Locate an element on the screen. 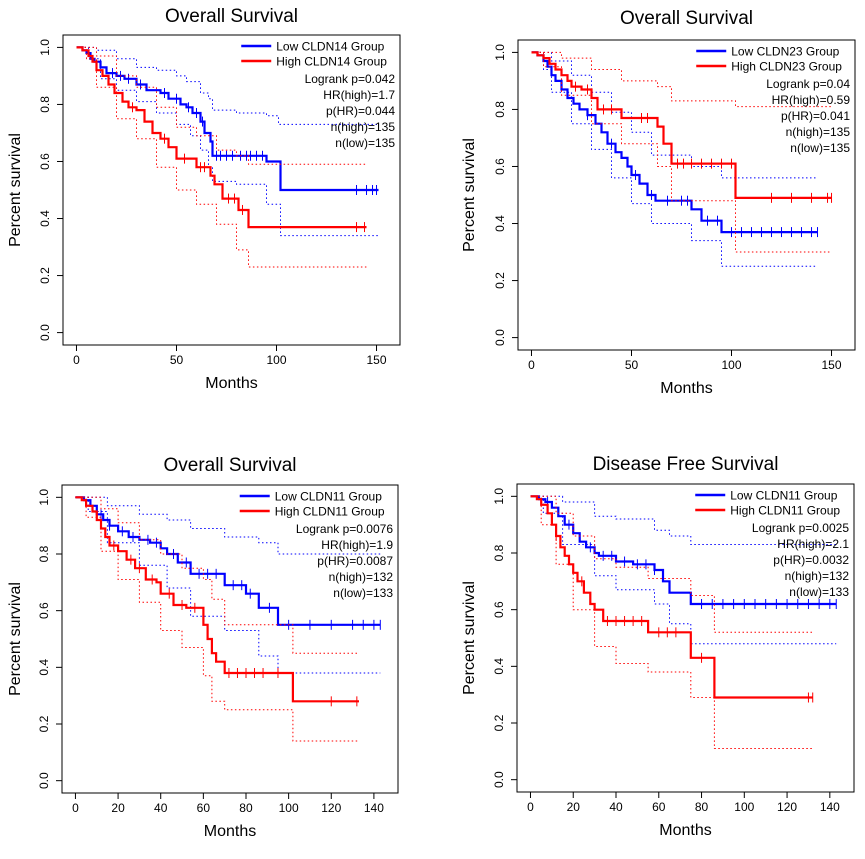 The image size is (865, 859). stat-text: HR(high)=1.7 is located at coordinates (359, 95).